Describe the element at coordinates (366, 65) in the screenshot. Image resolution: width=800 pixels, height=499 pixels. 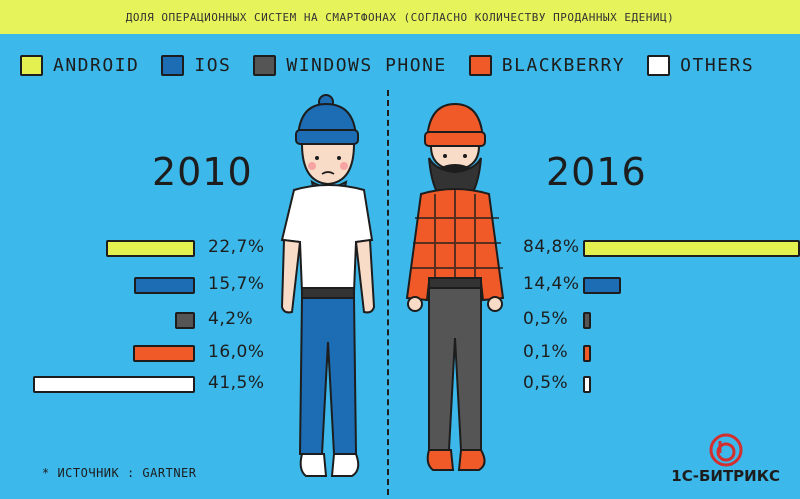
I see `legend-label: WINDOWS PHONE` at that location.